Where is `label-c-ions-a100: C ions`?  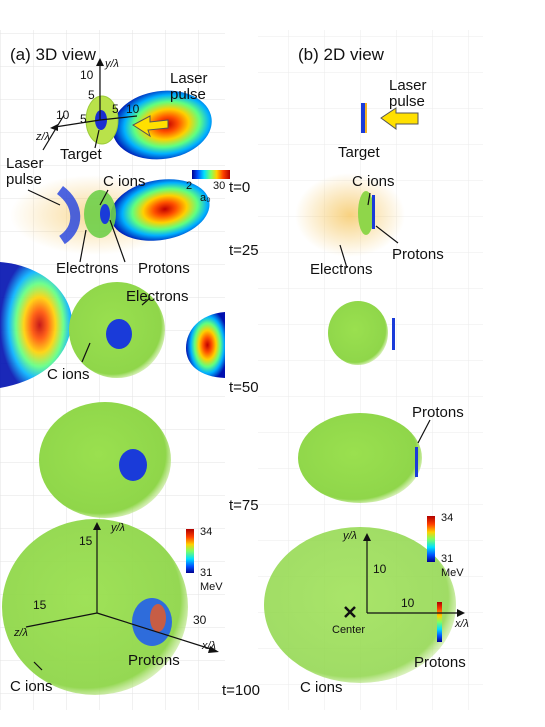 label-c-ions-a100: C ions is located at coordinates (31, 686).